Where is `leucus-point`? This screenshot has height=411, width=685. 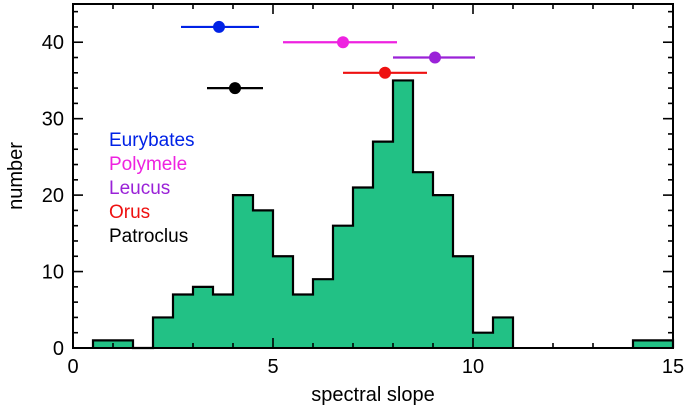
leucus-point is located at coordinates (435, 57).